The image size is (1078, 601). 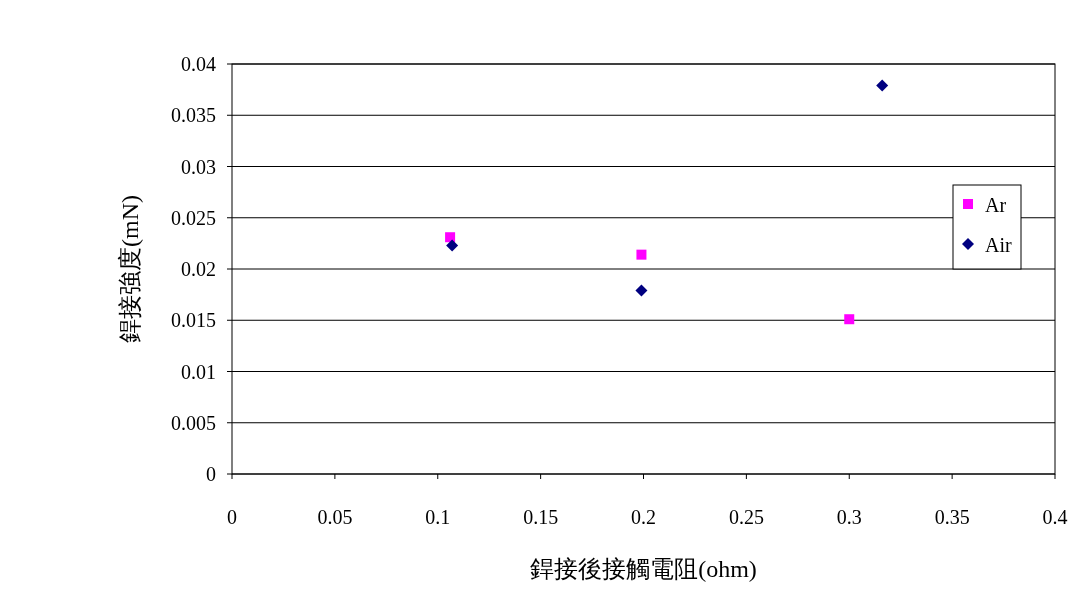 I want to click on y-tick-label: 0.015, so click(x=193, y=320).